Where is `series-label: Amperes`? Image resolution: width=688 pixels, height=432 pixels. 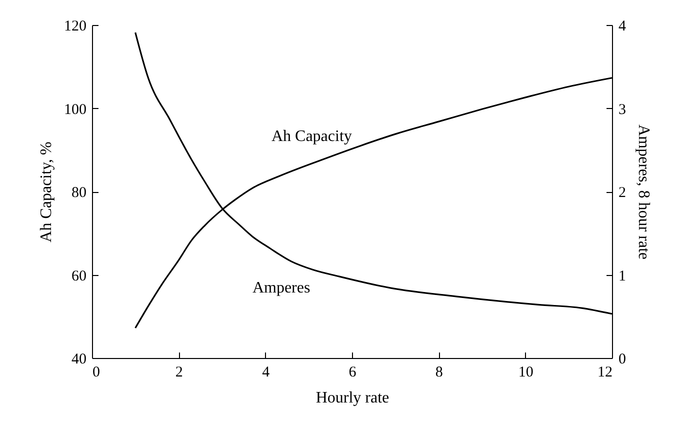 series-label: Amperes is located at coordinates (281, 287).